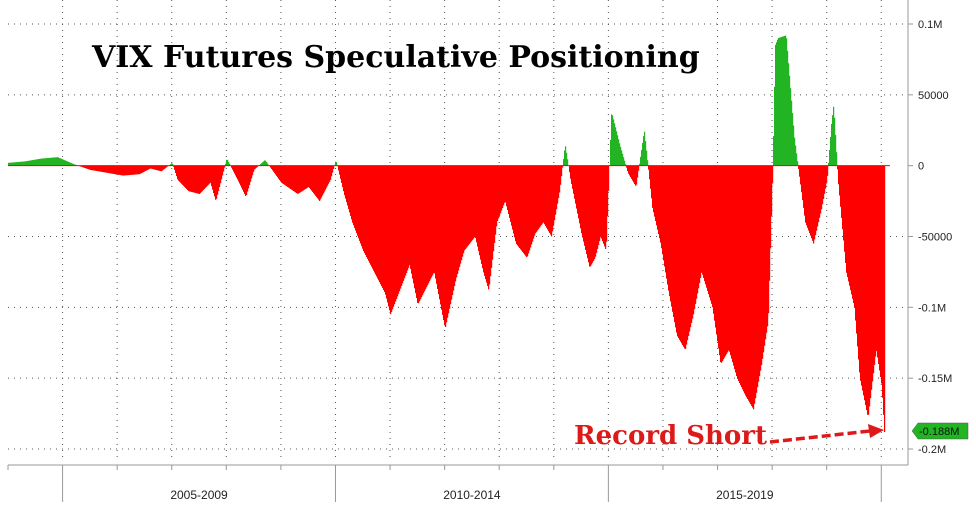 Image resolution: width=976 pixels, height=508 pixels. I want to click on last-value-badge: -0.188M, so click(940, 431).